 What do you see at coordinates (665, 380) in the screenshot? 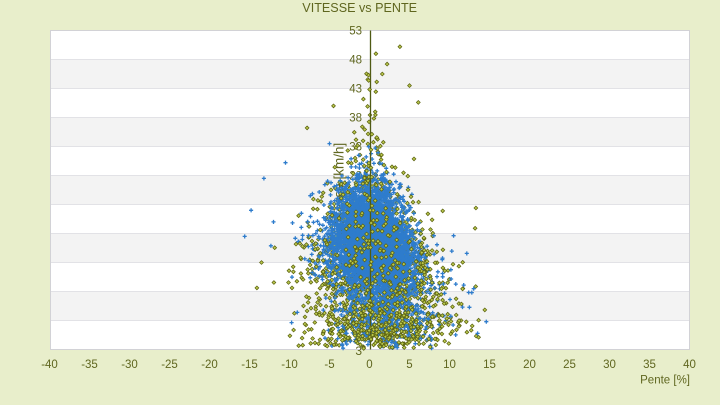
I see `svg-text: Pente [%]` at bounding box center [665, 380].